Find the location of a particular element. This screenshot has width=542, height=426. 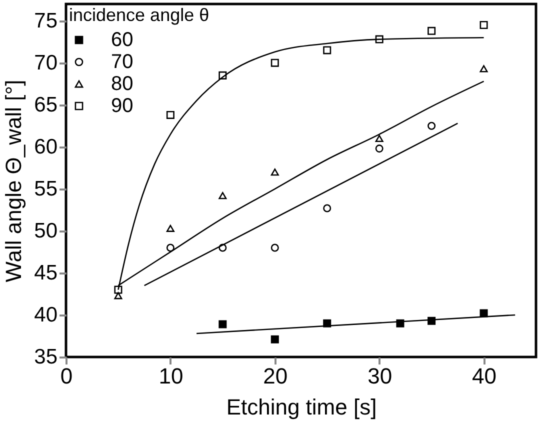

x-tick-label: 20 is located at coordinates (275, 376).